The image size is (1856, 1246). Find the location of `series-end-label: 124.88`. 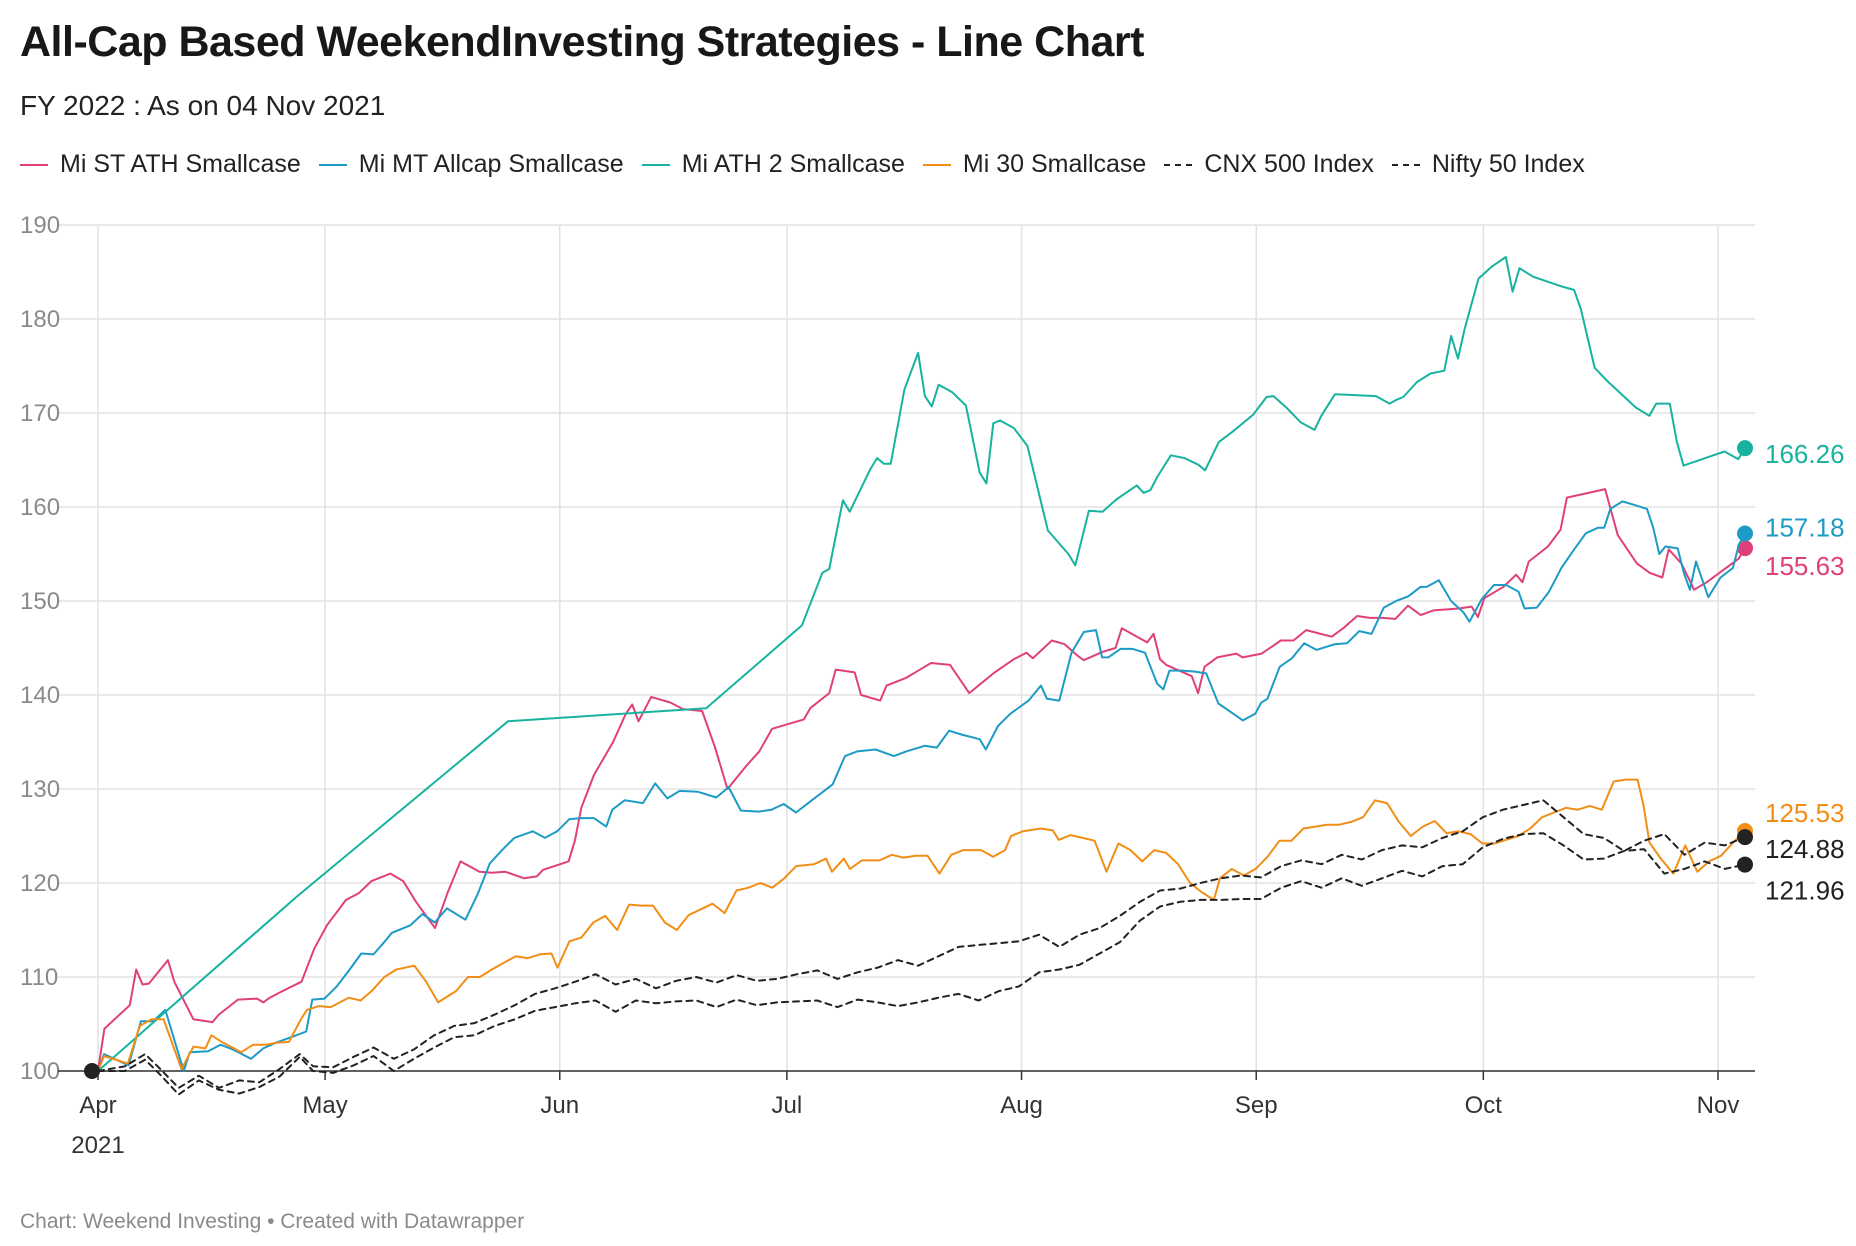

series-end-label: 124.88 is located at coordinates (1805, 849).